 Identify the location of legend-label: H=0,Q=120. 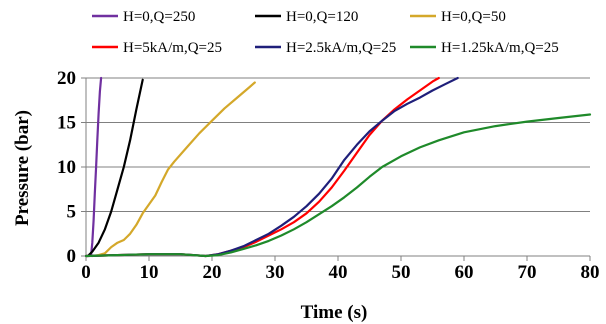
(322, 17).